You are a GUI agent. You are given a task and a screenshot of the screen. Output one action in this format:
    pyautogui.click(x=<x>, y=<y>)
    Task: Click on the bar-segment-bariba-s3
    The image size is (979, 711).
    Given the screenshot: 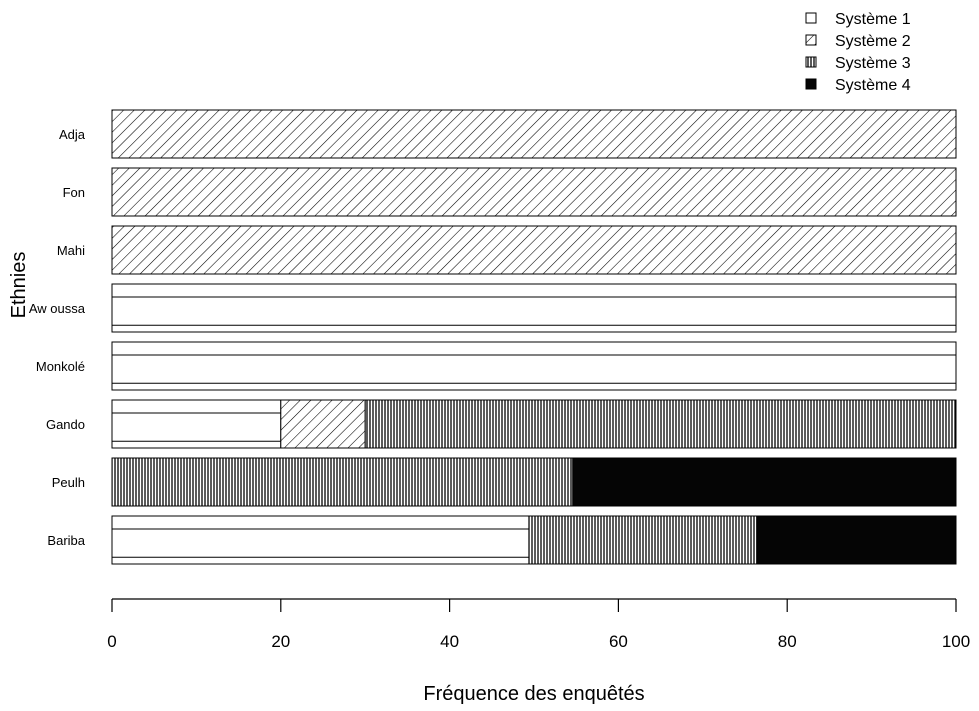 What is the action you would take?
    pyautogui.click(x=643, y=540)
    